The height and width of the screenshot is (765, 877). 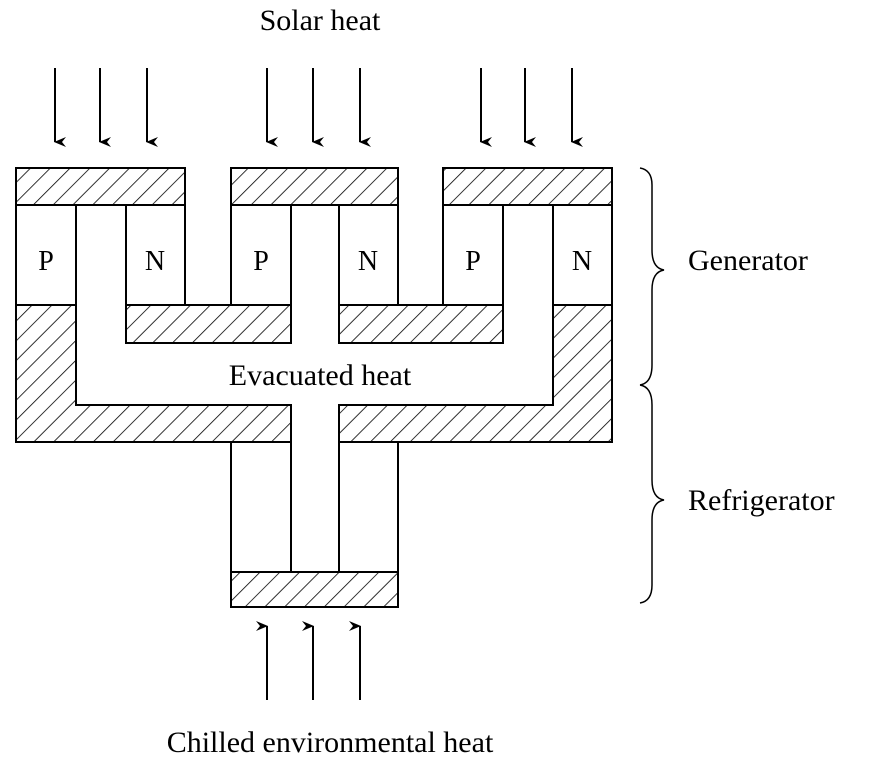 What do you see at coordinates (308, 660) in the screenshot?
I see `environment-arrows` at bounding box center [308, 660].